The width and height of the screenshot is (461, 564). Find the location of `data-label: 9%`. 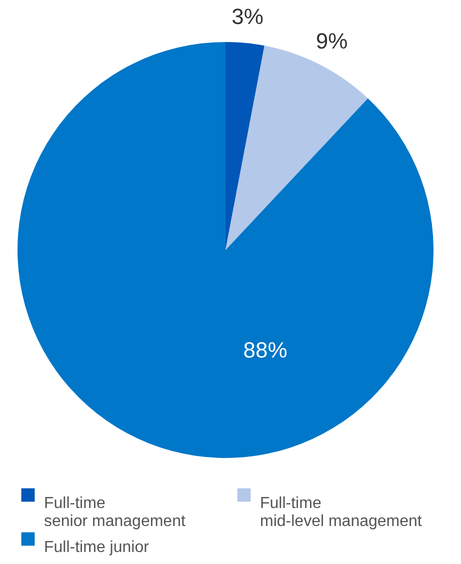

data-label: 9% is located at coordinates (332, 41).